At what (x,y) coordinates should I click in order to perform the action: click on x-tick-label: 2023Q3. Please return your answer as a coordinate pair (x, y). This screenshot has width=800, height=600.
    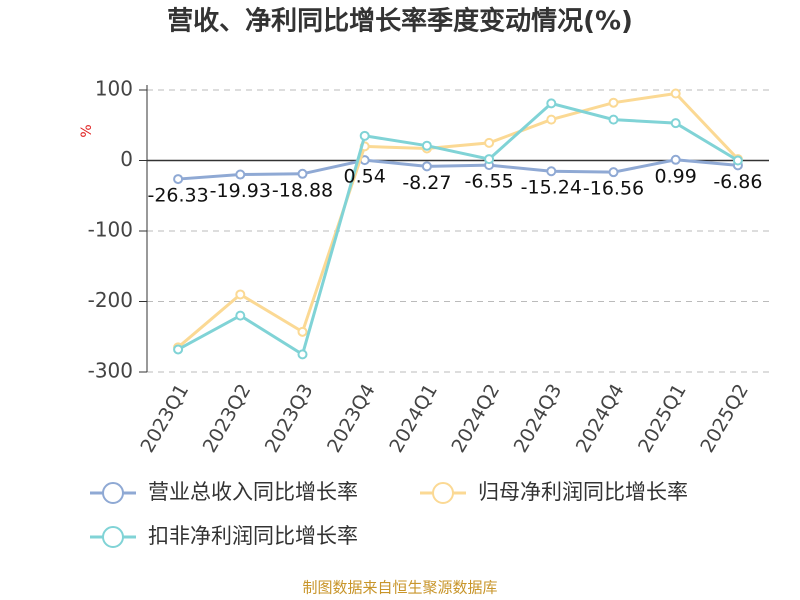
    Looking at the image, I should click on (289, 418).